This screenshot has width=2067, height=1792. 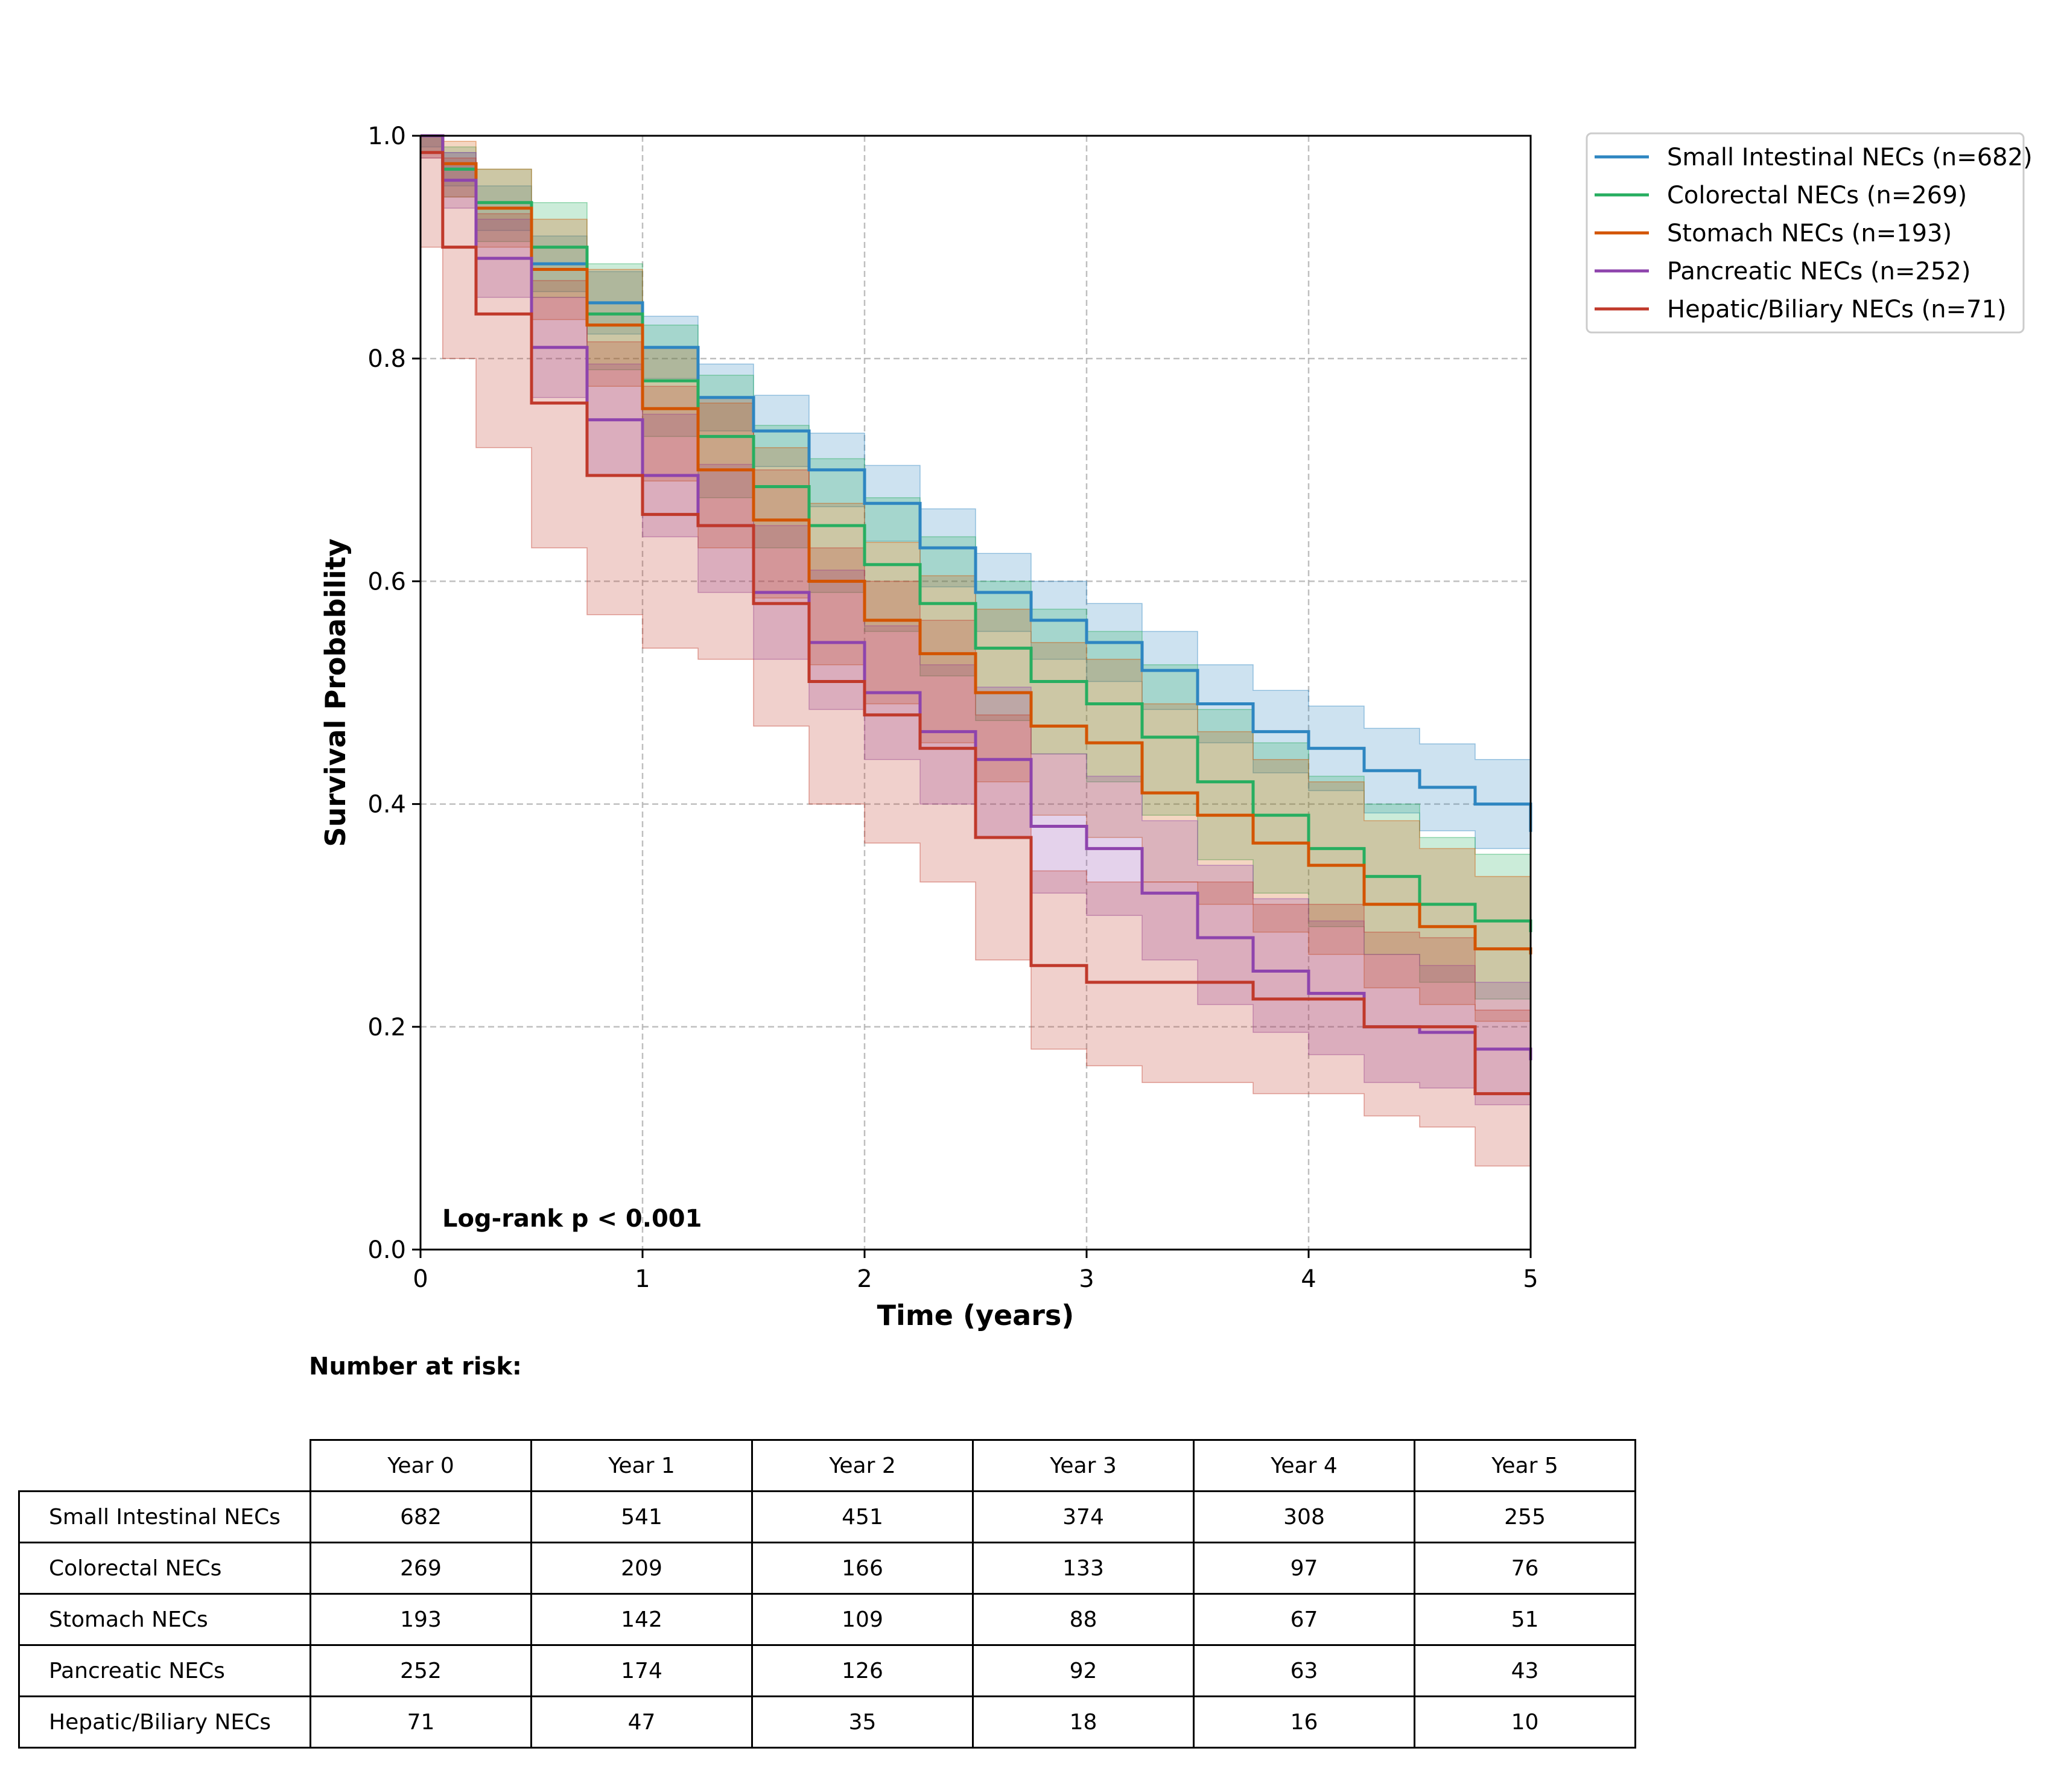 What do you see at coordinates (1086, 1279) in the screenshot?
I see `x-tick-label: 3` at bounding box center [1086, 1279].